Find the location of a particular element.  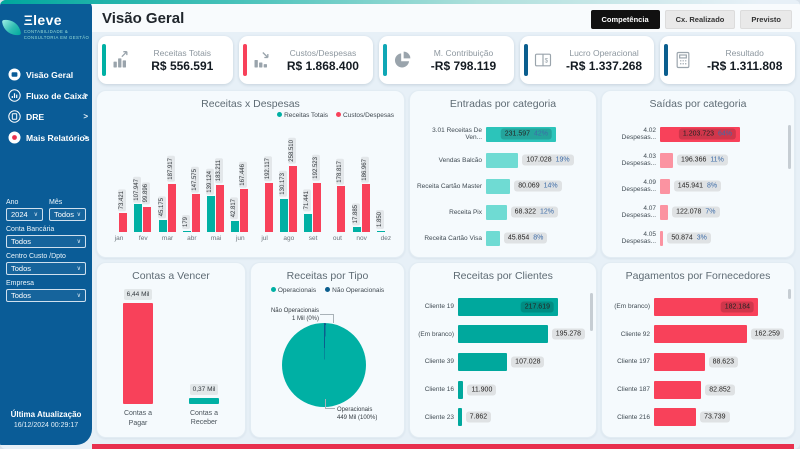

kpi-card-receitas-totais: Receitas Totais R$ 556.591 is located at coordinates (165, 60).